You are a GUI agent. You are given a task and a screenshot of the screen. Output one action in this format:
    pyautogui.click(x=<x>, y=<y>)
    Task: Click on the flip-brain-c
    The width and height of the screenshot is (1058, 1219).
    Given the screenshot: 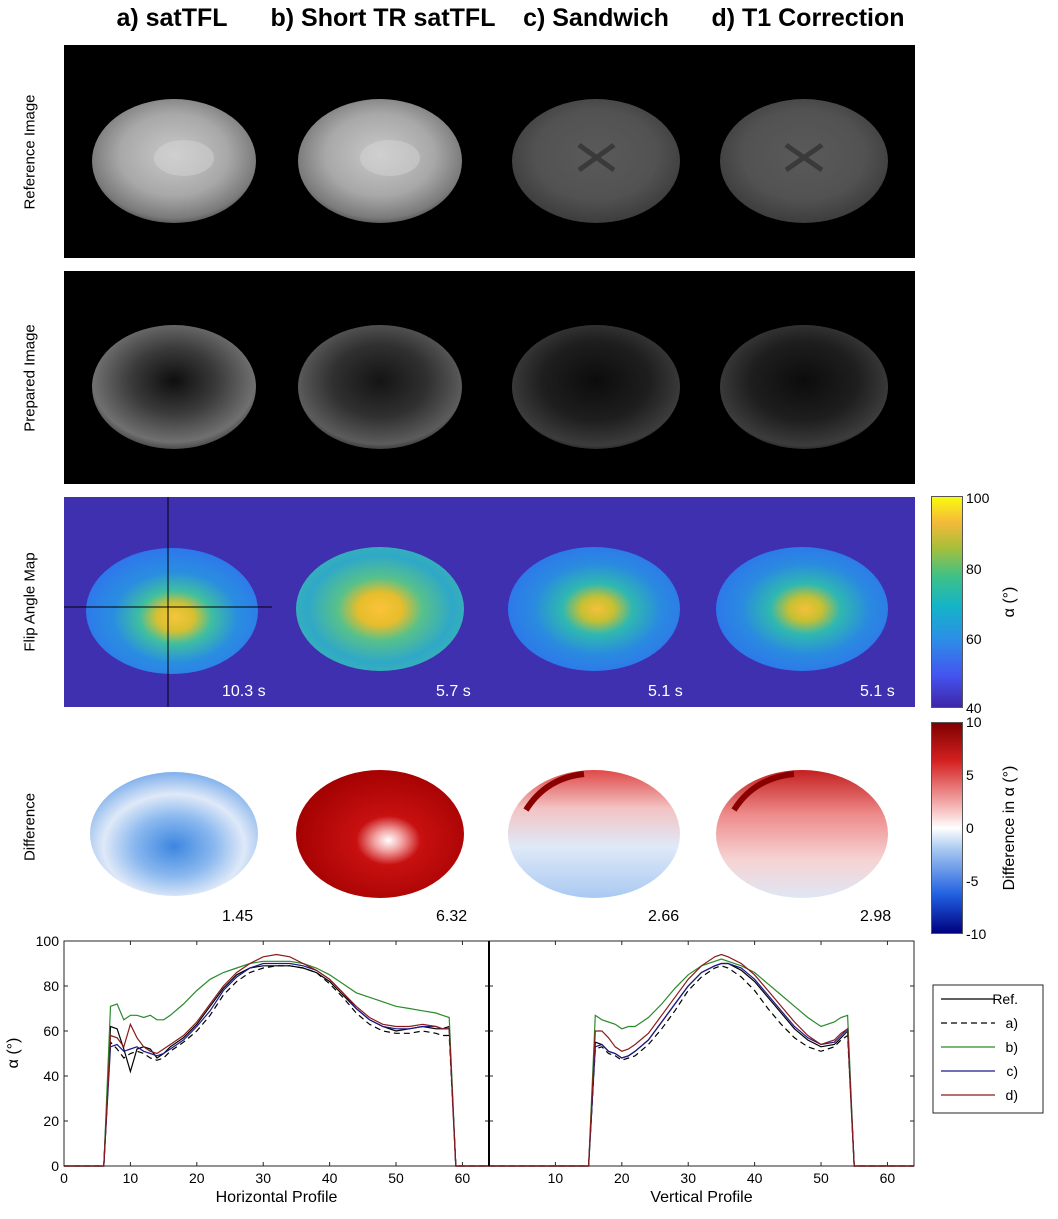 What is the action you would take?
    pyautogui.click(x=594, y=609)
    